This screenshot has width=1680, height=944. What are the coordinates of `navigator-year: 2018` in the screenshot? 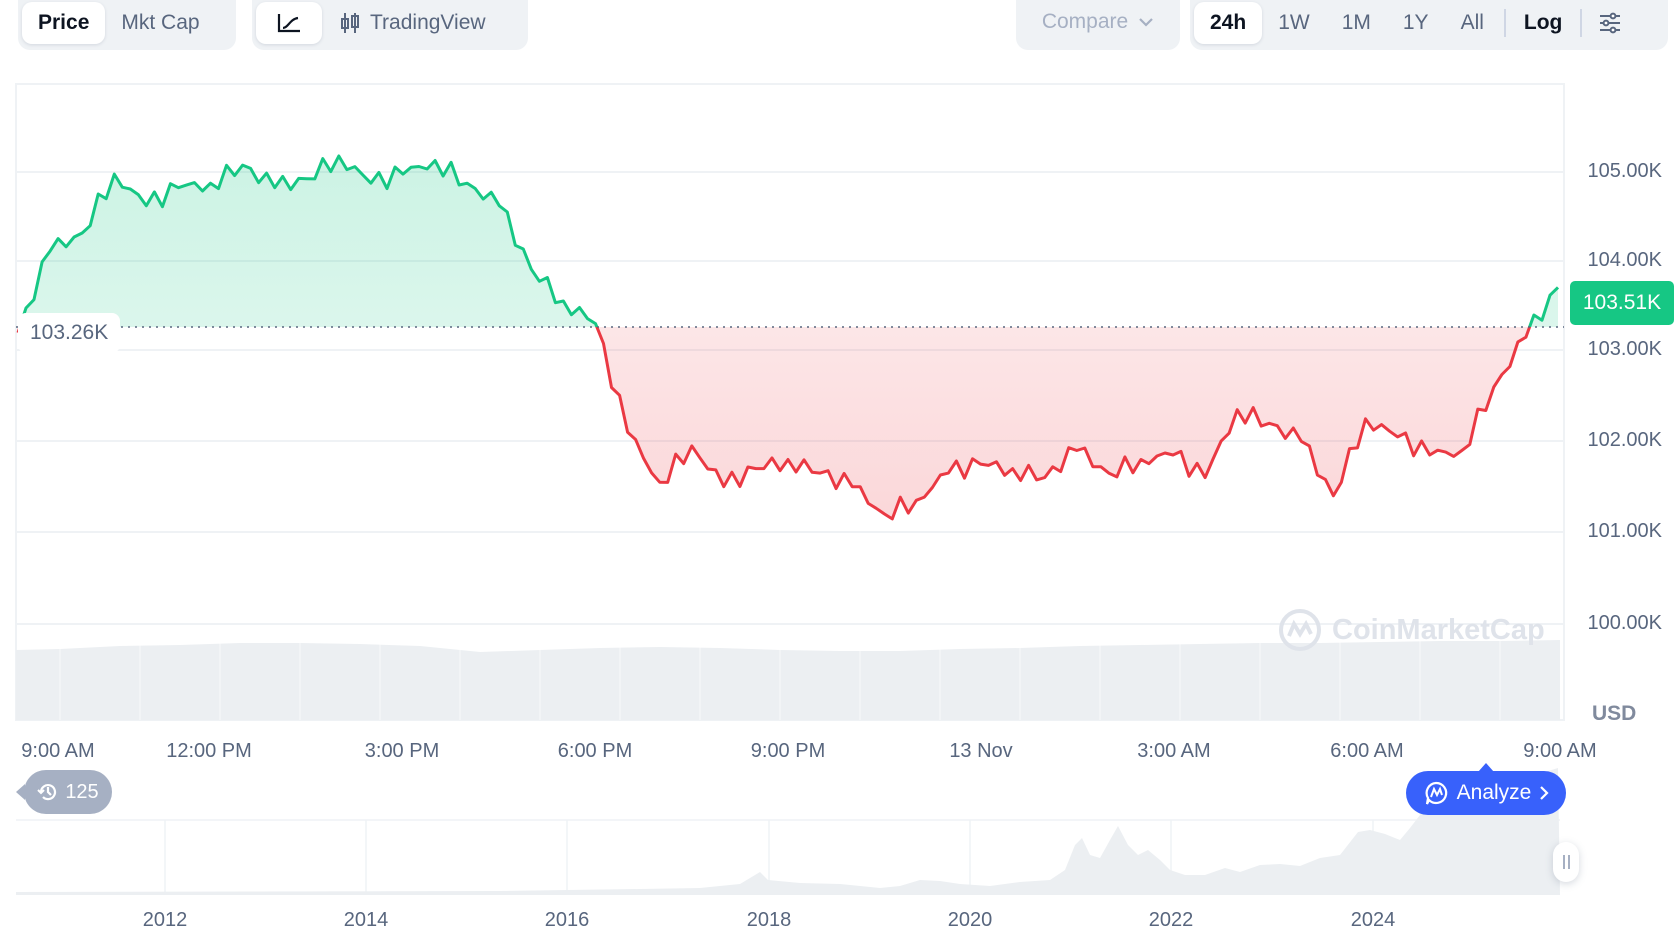 It's located at (769, 920).